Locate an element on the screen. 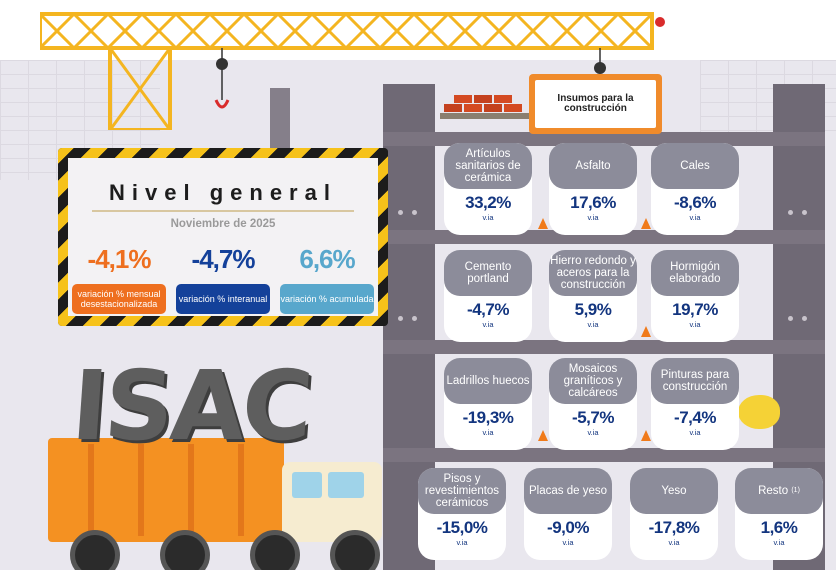  category-sign: Insumos para la construcción is located at coordinates (595, 104).